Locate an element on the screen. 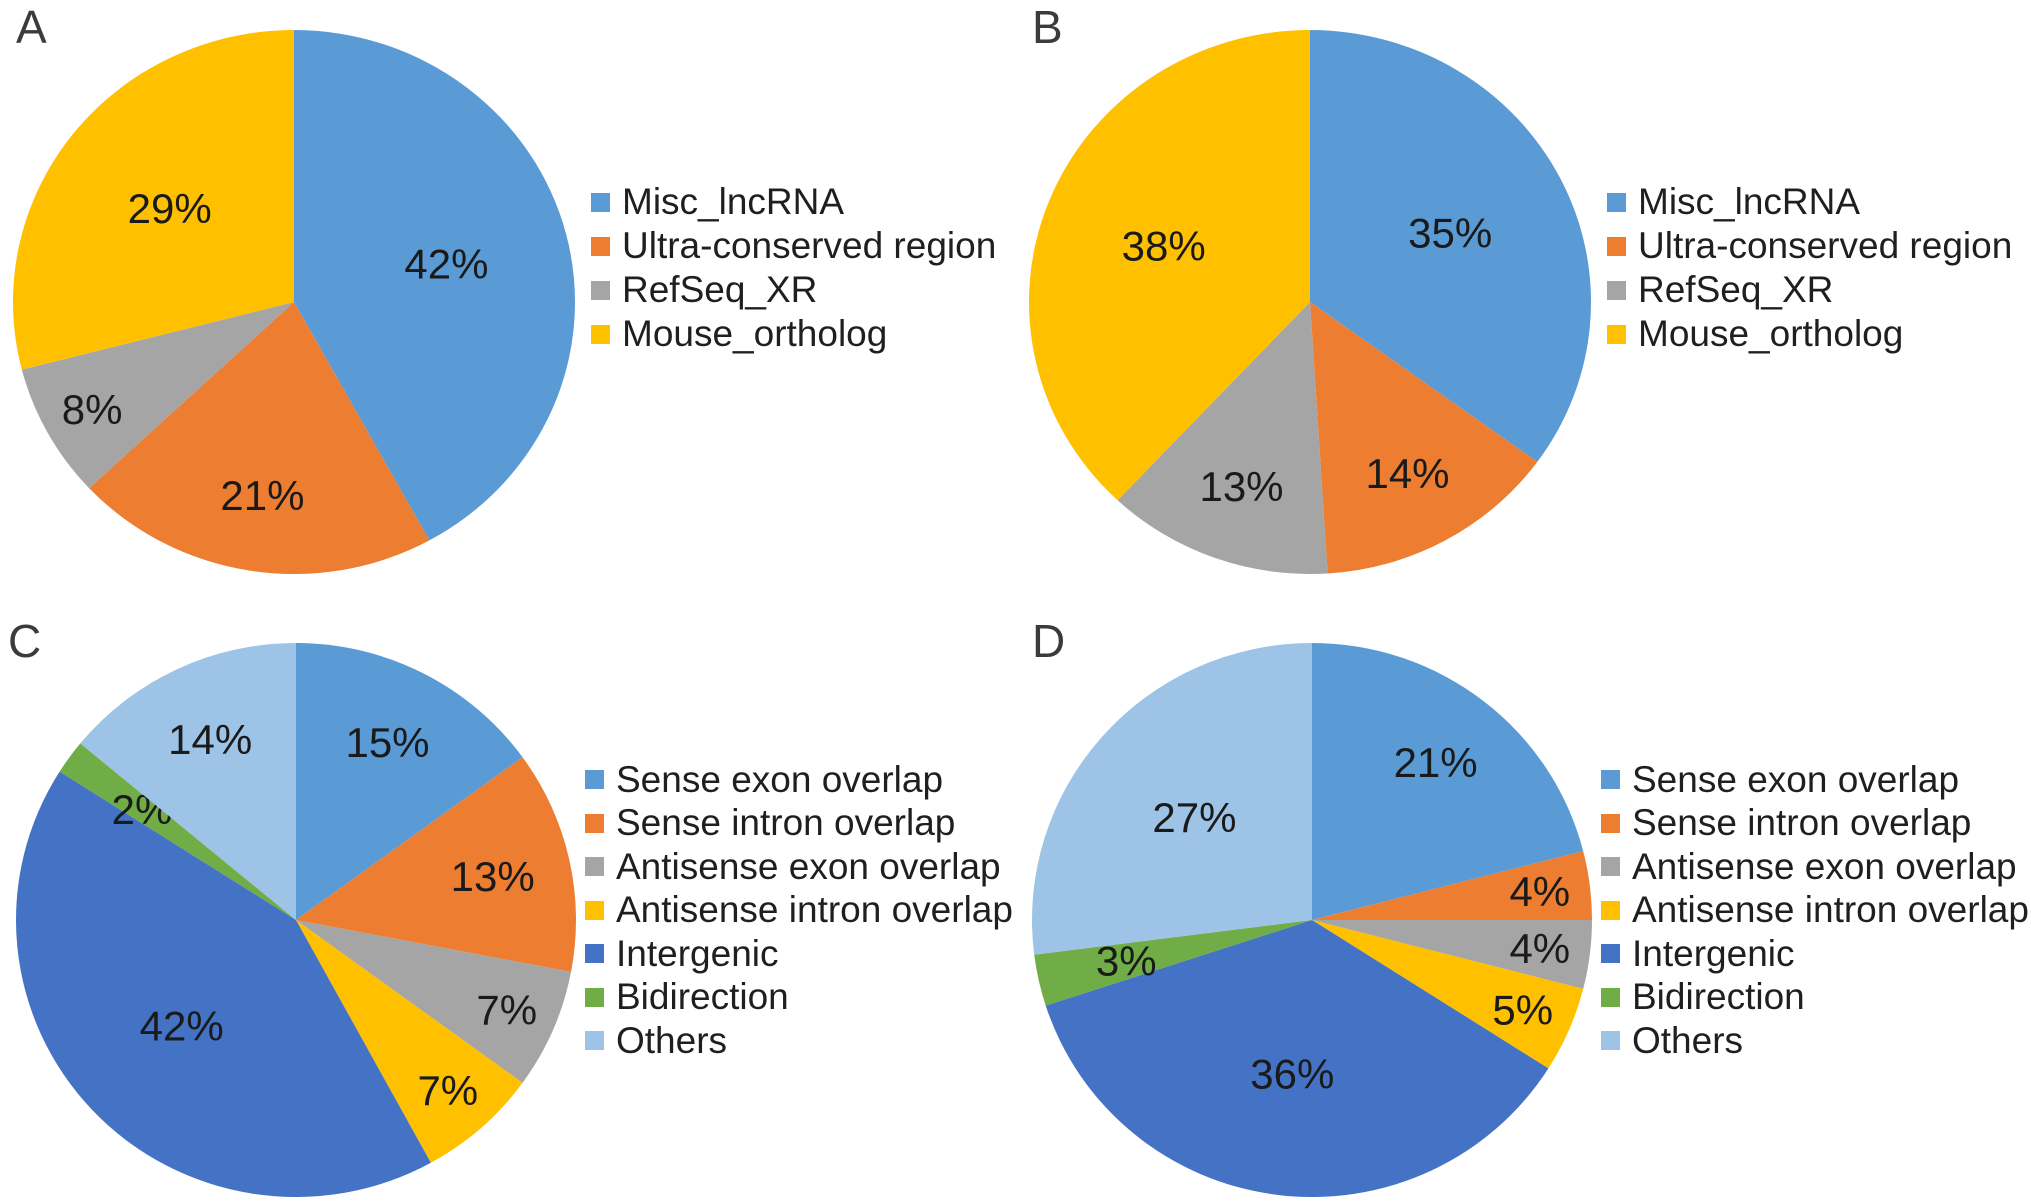  legend-item: Antisense exon overlap is located at coordinates (1815, 867).